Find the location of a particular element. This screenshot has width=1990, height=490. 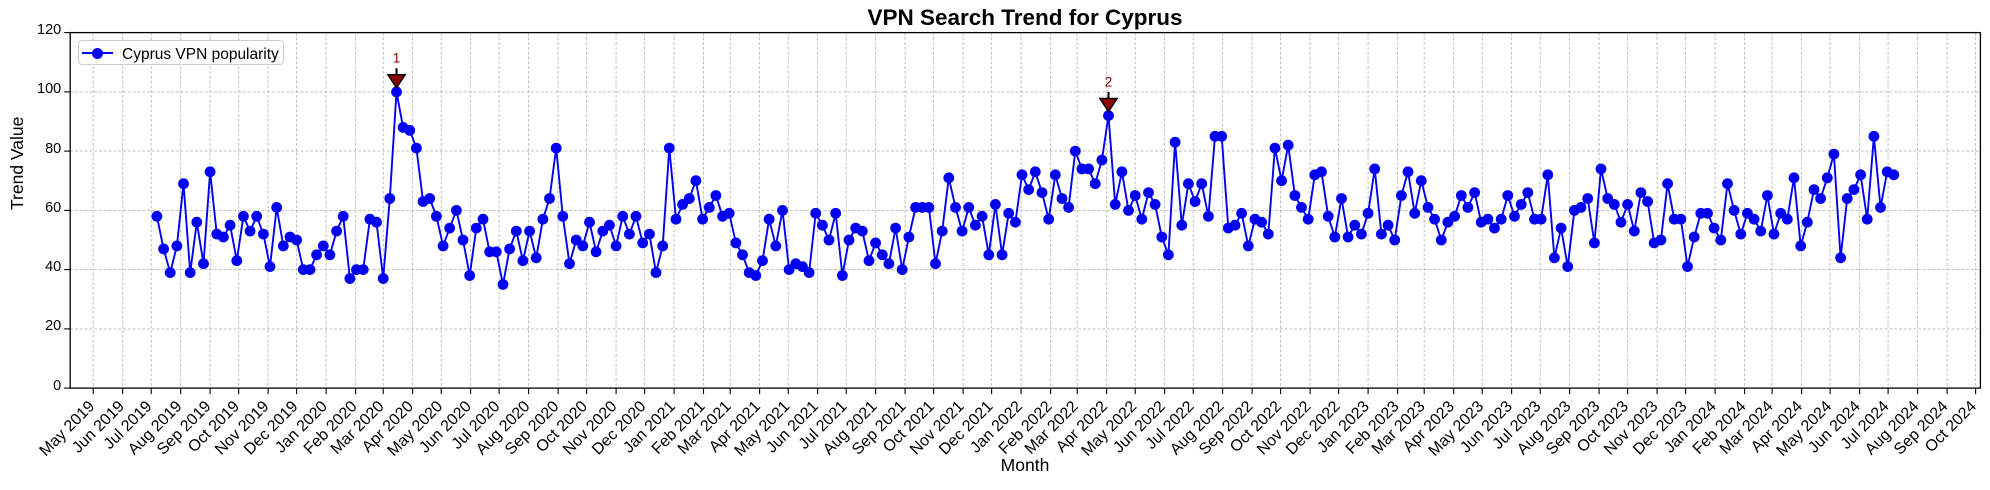

svg-text: 2 is located at coordinates (1109, 81).